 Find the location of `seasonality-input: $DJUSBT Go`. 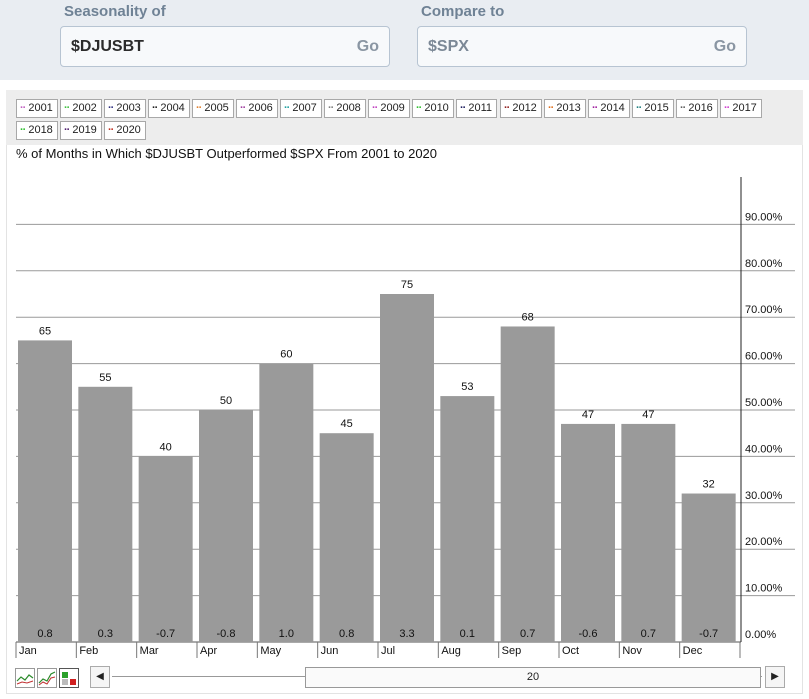

seasonality-input: $DJUSBT Go is located at coordinates (225, 46).